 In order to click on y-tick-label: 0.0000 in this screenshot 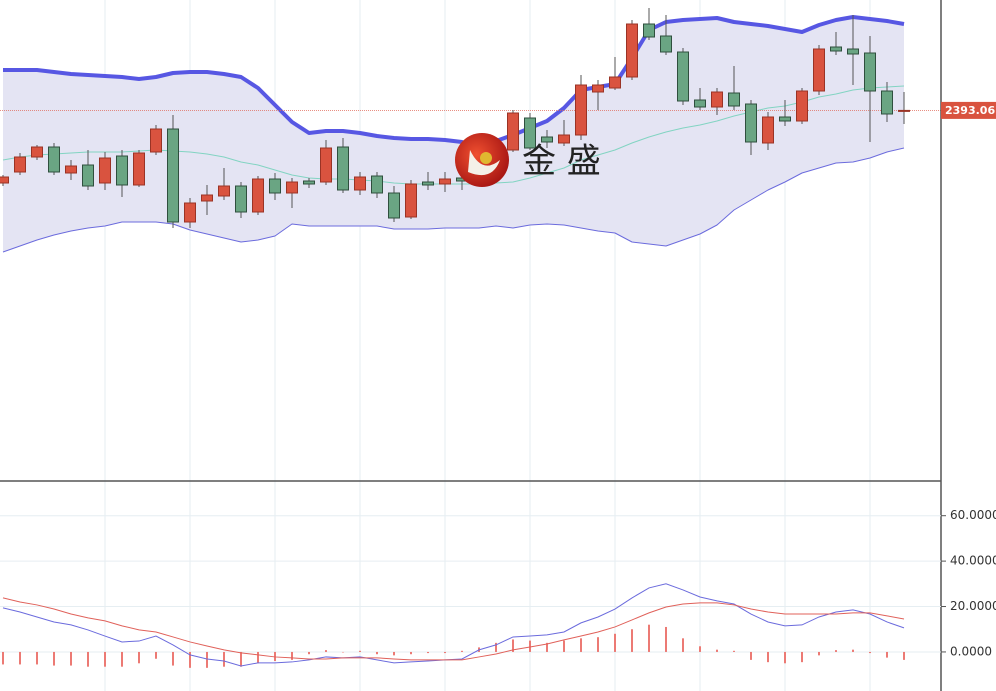, I will do `click(971, 651)`.